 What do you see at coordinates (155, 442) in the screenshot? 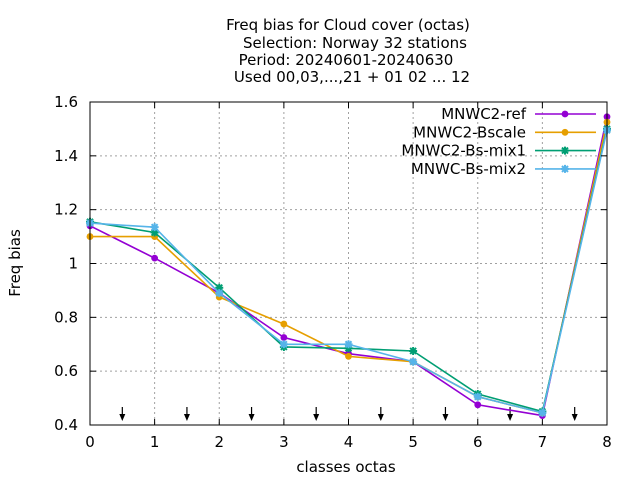
I see `x-tick-label: 1` at bounding box center [155, 442].